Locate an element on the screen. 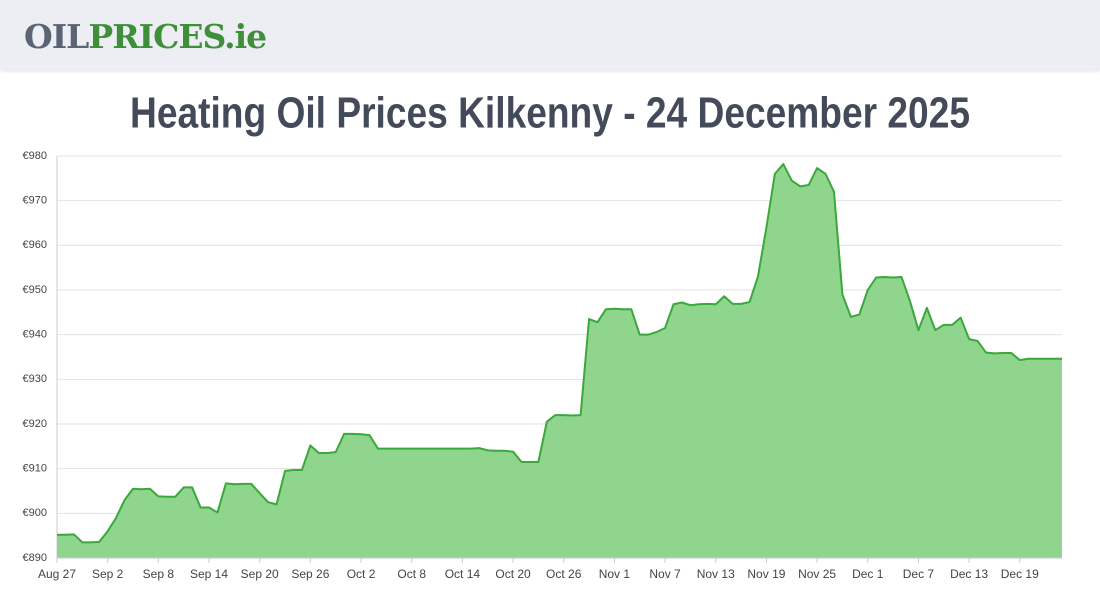 This screenshot has width=1100, height=600. x-tick-label: Aug 27 is located at coordinates (57, 574).